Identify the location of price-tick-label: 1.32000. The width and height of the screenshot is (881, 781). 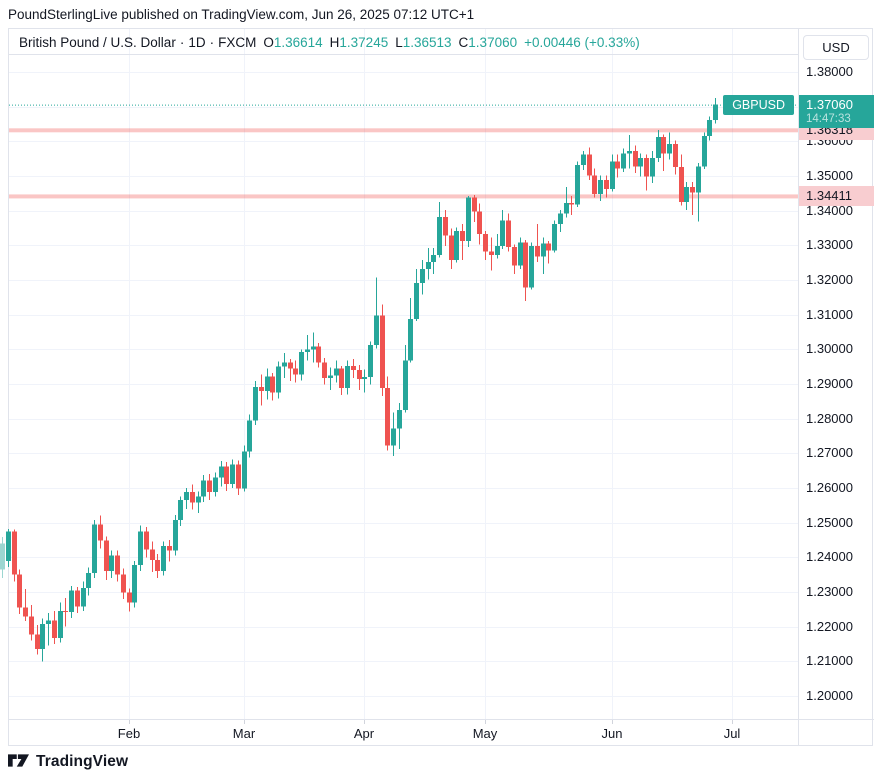
(829, 279).